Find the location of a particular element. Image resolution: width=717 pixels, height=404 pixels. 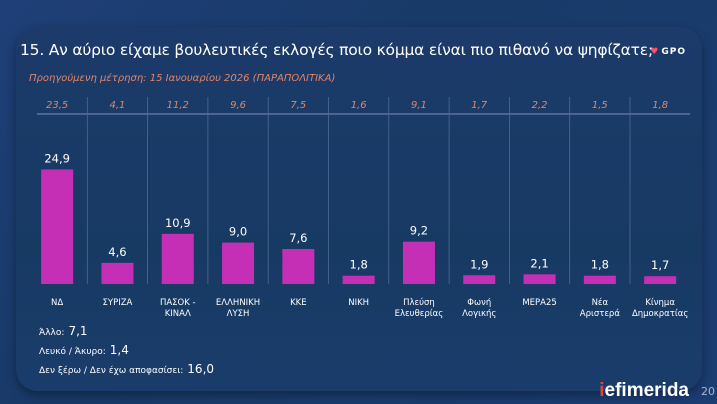

category-label: ΛΥΣΗ is located at coordinates (238, 314).